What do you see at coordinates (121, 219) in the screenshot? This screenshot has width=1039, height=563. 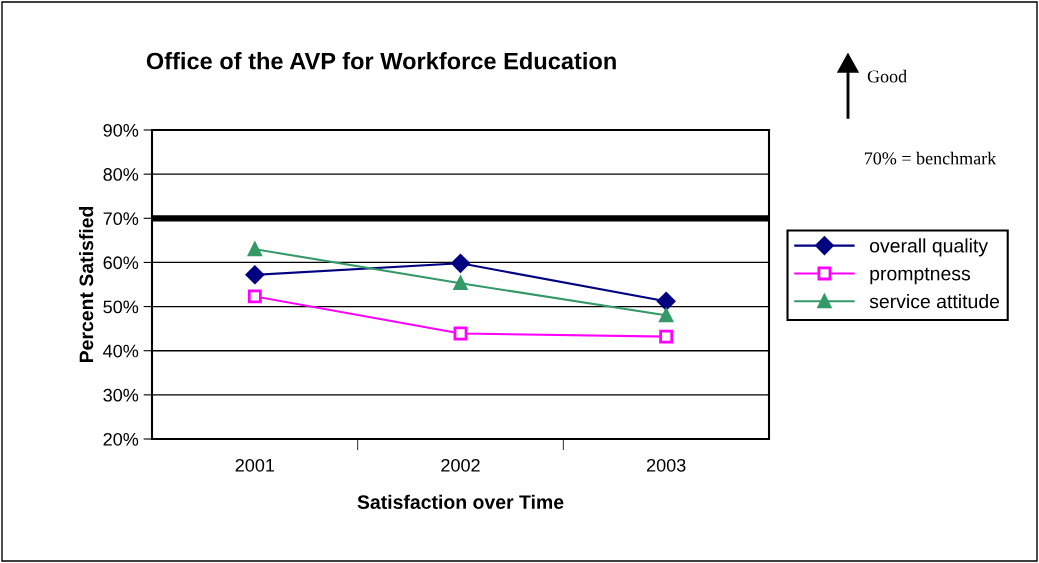 I see `y-tick-label: 70%` at bounding box center [121, 219].